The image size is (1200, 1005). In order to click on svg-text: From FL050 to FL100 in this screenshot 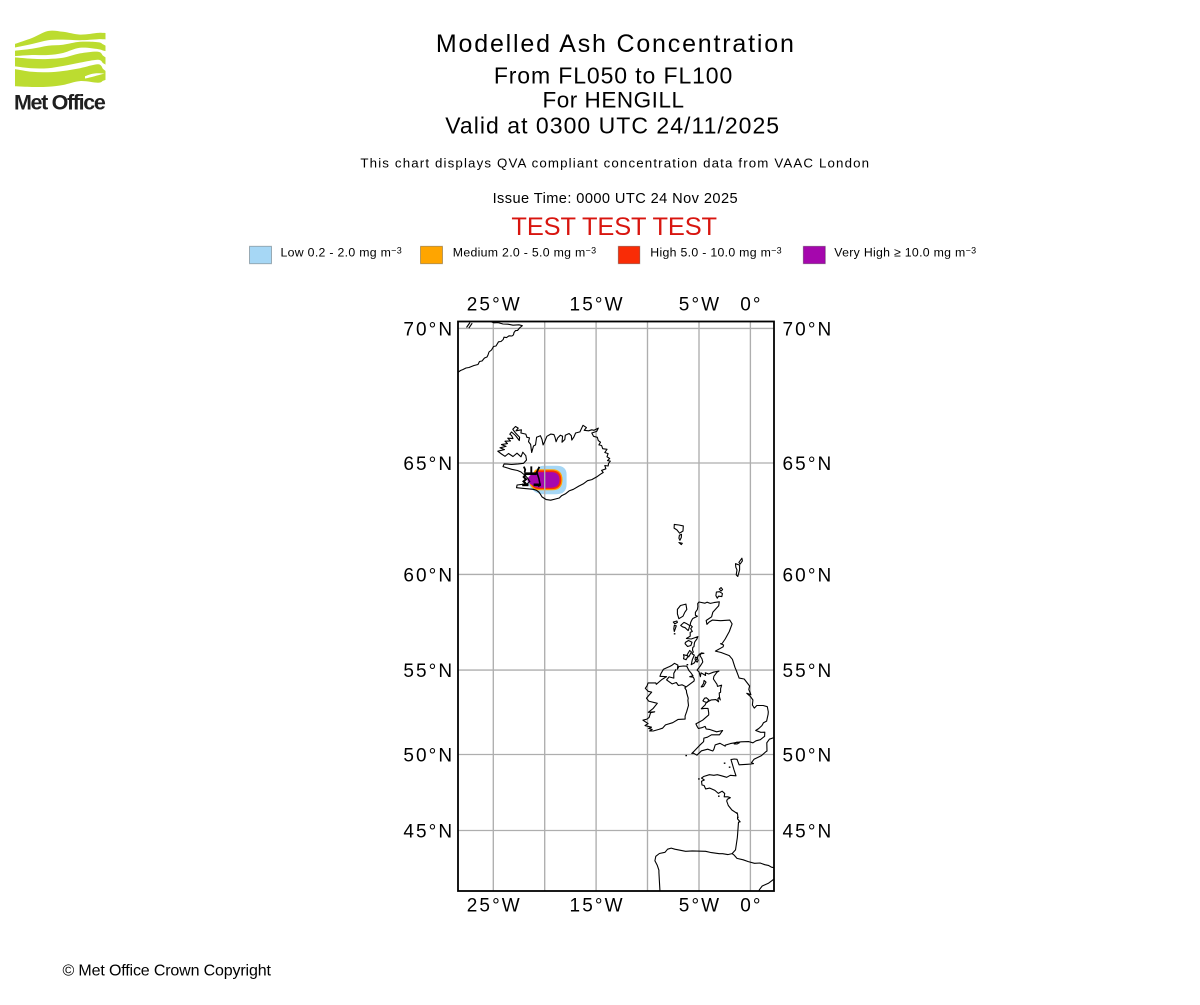, I will do `click(613, 75)`.